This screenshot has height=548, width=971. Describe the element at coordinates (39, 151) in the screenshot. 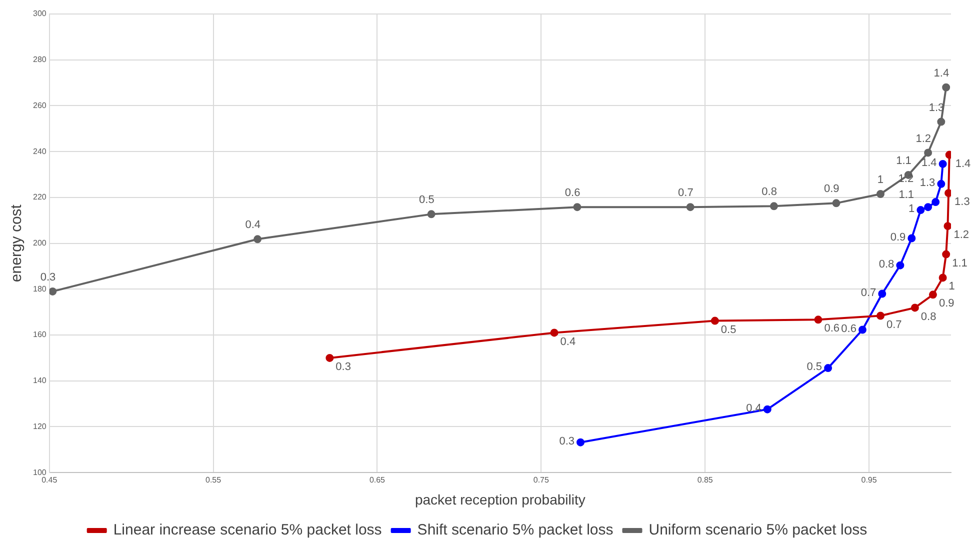

I see `y-tick-label: 240` at that location.